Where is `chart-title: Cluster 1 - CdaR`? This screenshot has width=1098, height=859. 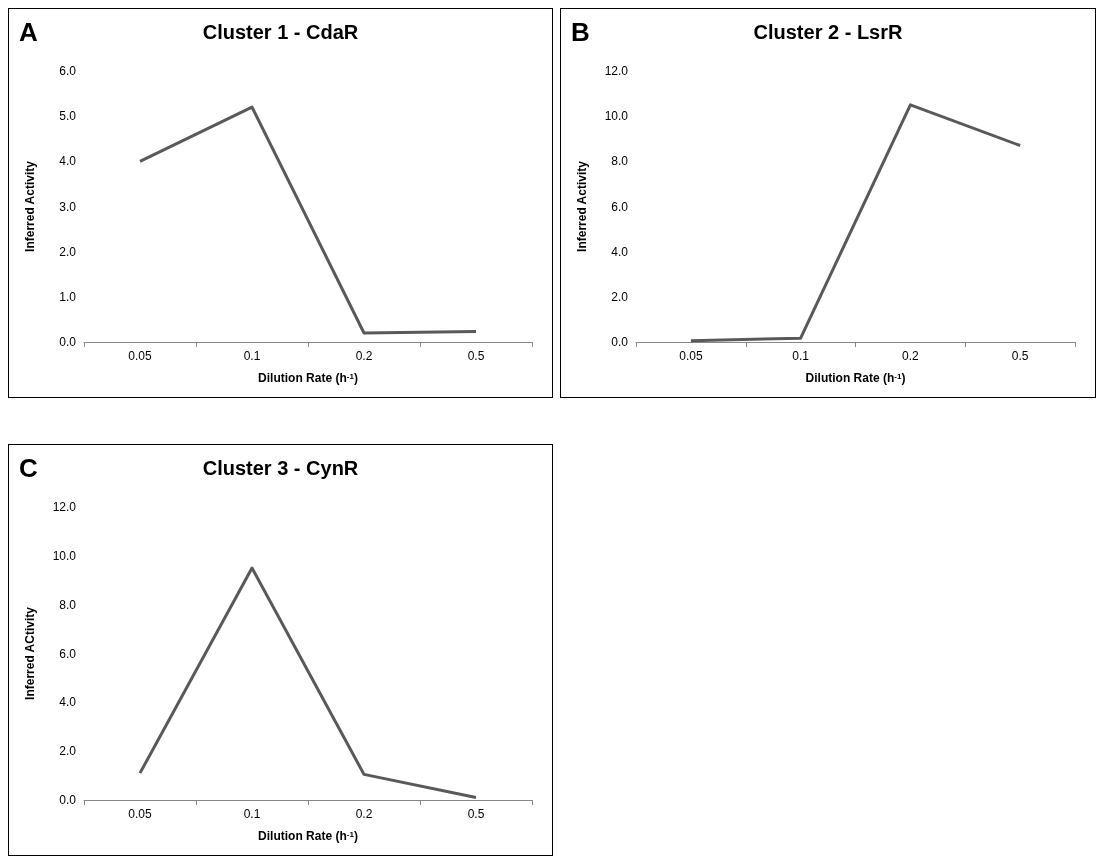
chart-title: Cluster 1 - CdaR is located at coordinates (280, 32).